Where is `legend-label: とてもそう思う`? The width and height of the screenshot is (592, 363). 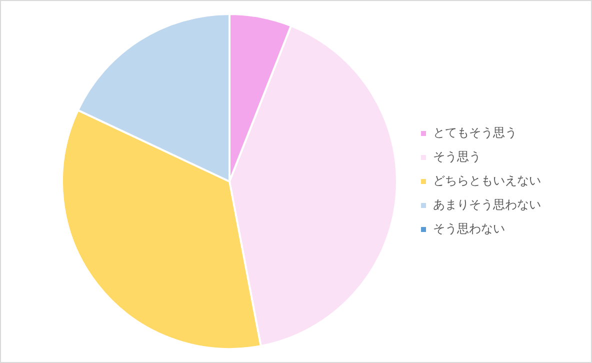 legend-label: とてもそう思う is located at coordinates (475, 133).